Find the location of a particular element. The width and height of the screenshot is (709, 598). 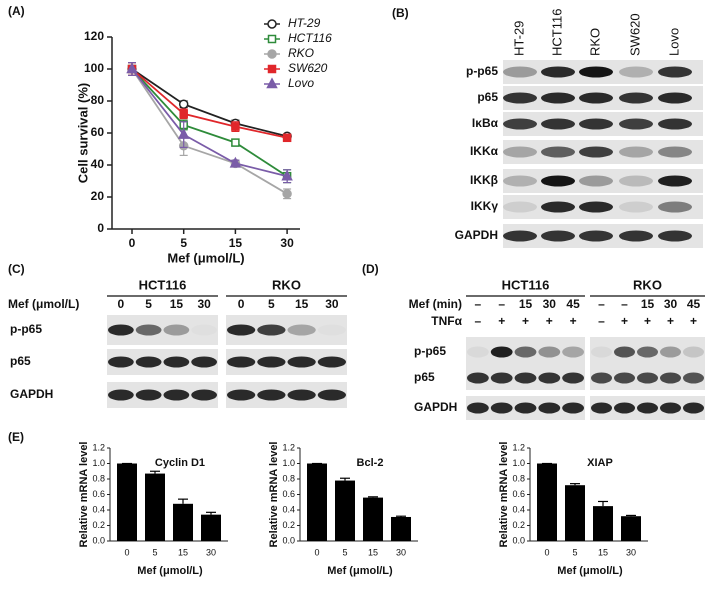

chart-title: Cyclin D1 is located at coordinates (180, 463).